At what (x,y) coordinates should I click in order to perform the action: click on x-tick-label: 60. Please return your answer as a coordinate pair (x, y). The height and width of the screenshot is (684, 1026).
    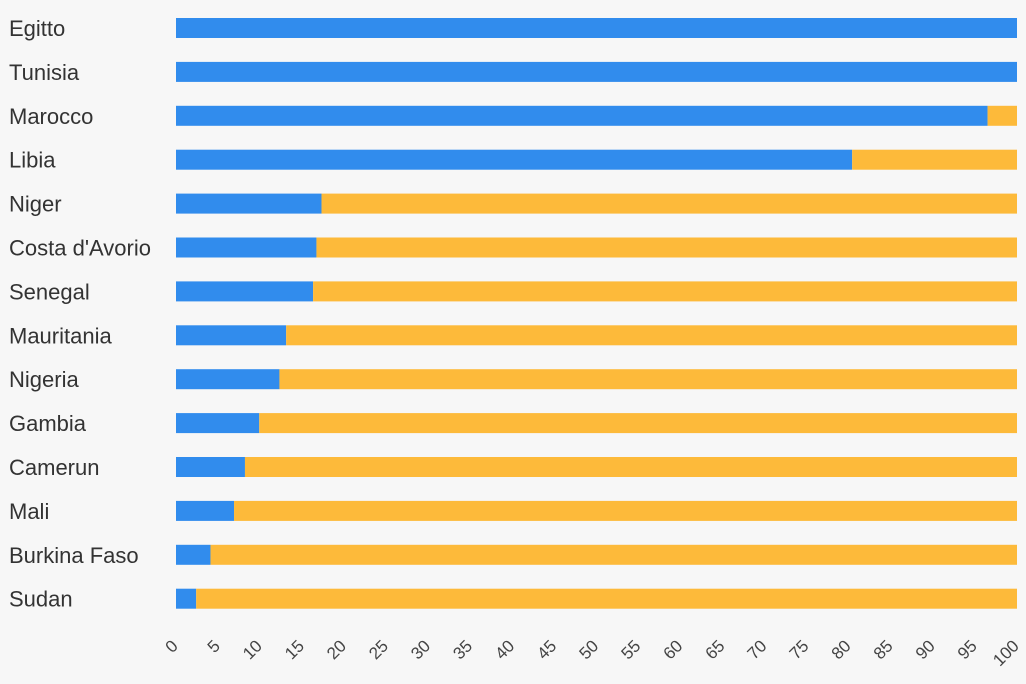
    Looking at the image, I should click on (673, 649).